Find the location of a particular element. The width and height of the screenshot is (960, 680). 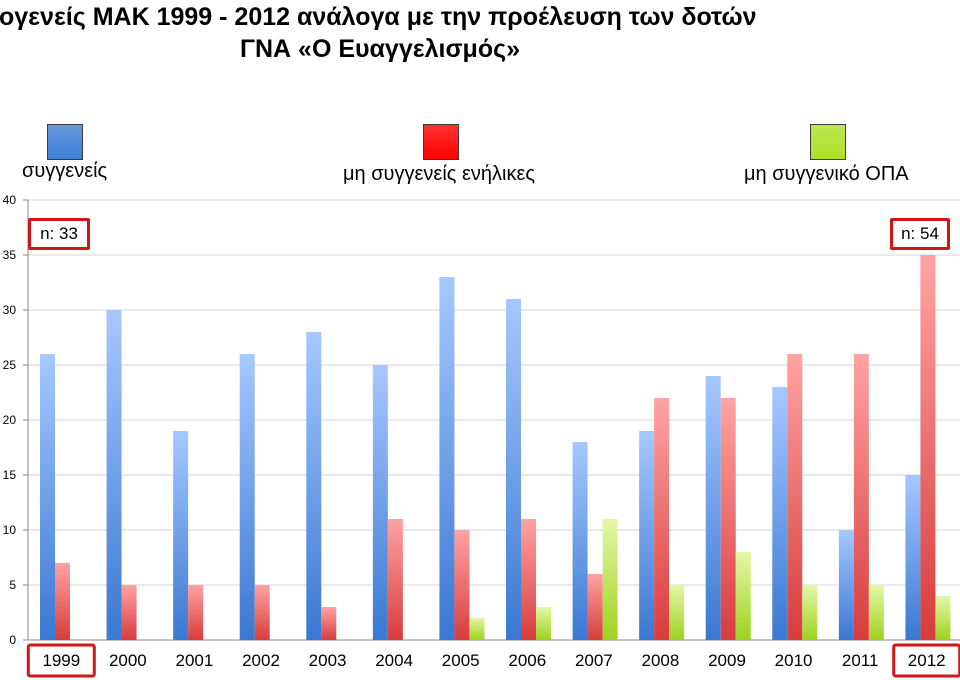

bar-1-2012 is located at coordinates (928, 447).